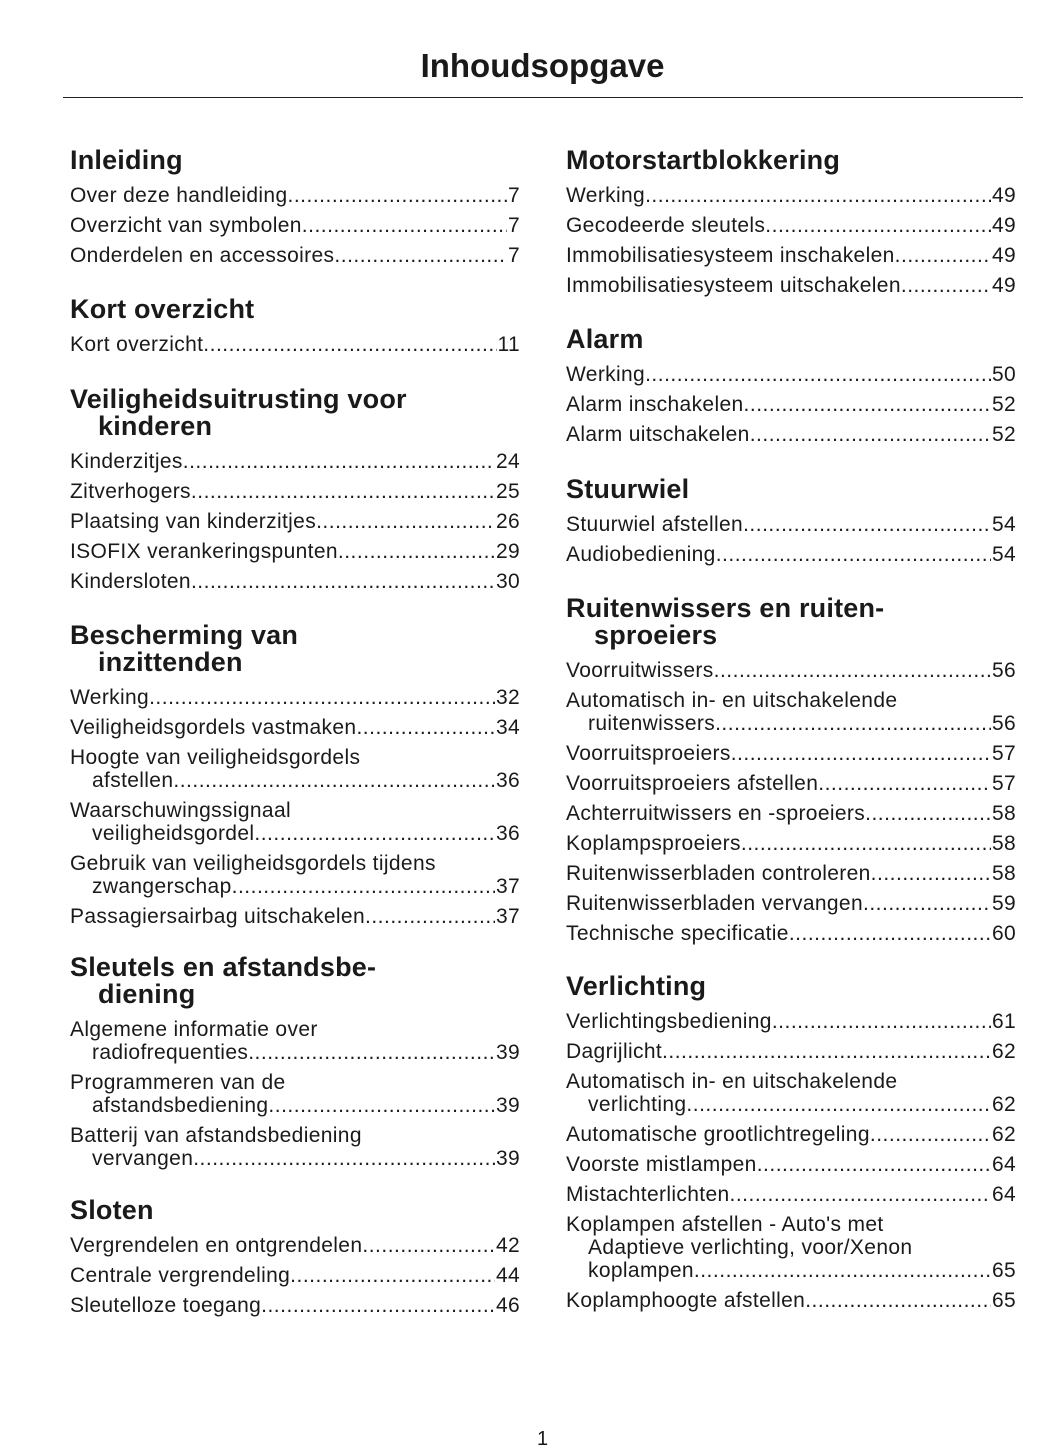 This screenshot has height=1451, width=1055. Describe the element at coordinates (1003, 1104) in the screenshot. I see `entry-page-number: 62` at that location.